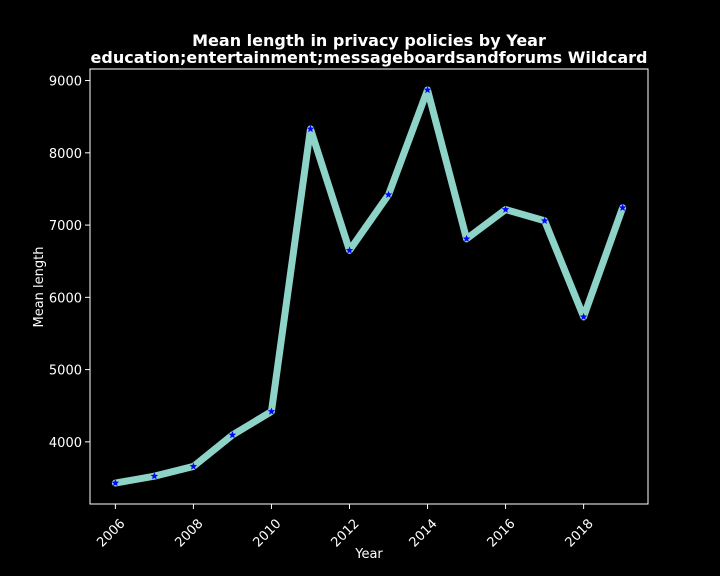 The width and height of the screenshot is (720, 576). What do you see at coordinates (39, 287) in the screenshot?
I see `y-axis-label: Mean length` at bounding box center [39, 287].